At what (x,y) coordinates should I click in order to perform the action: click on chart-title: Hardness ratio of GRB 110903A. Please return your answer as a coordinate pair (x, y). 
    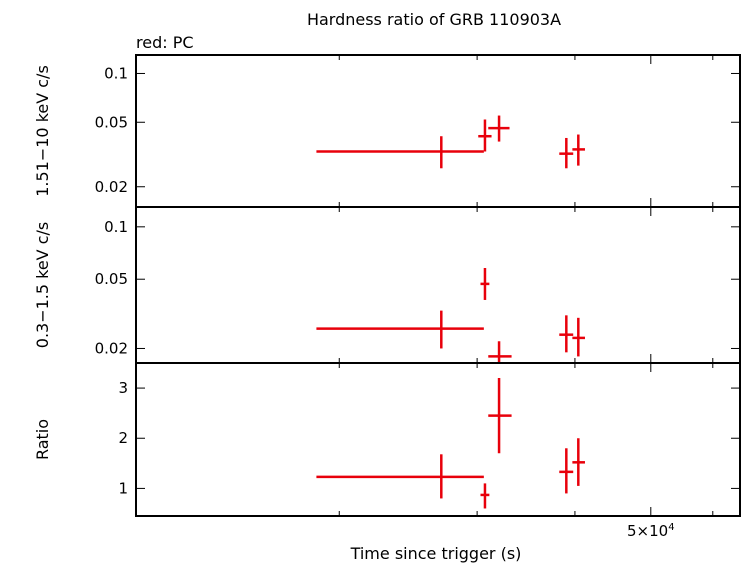
    Looking at the image, I should click on (434, 19).